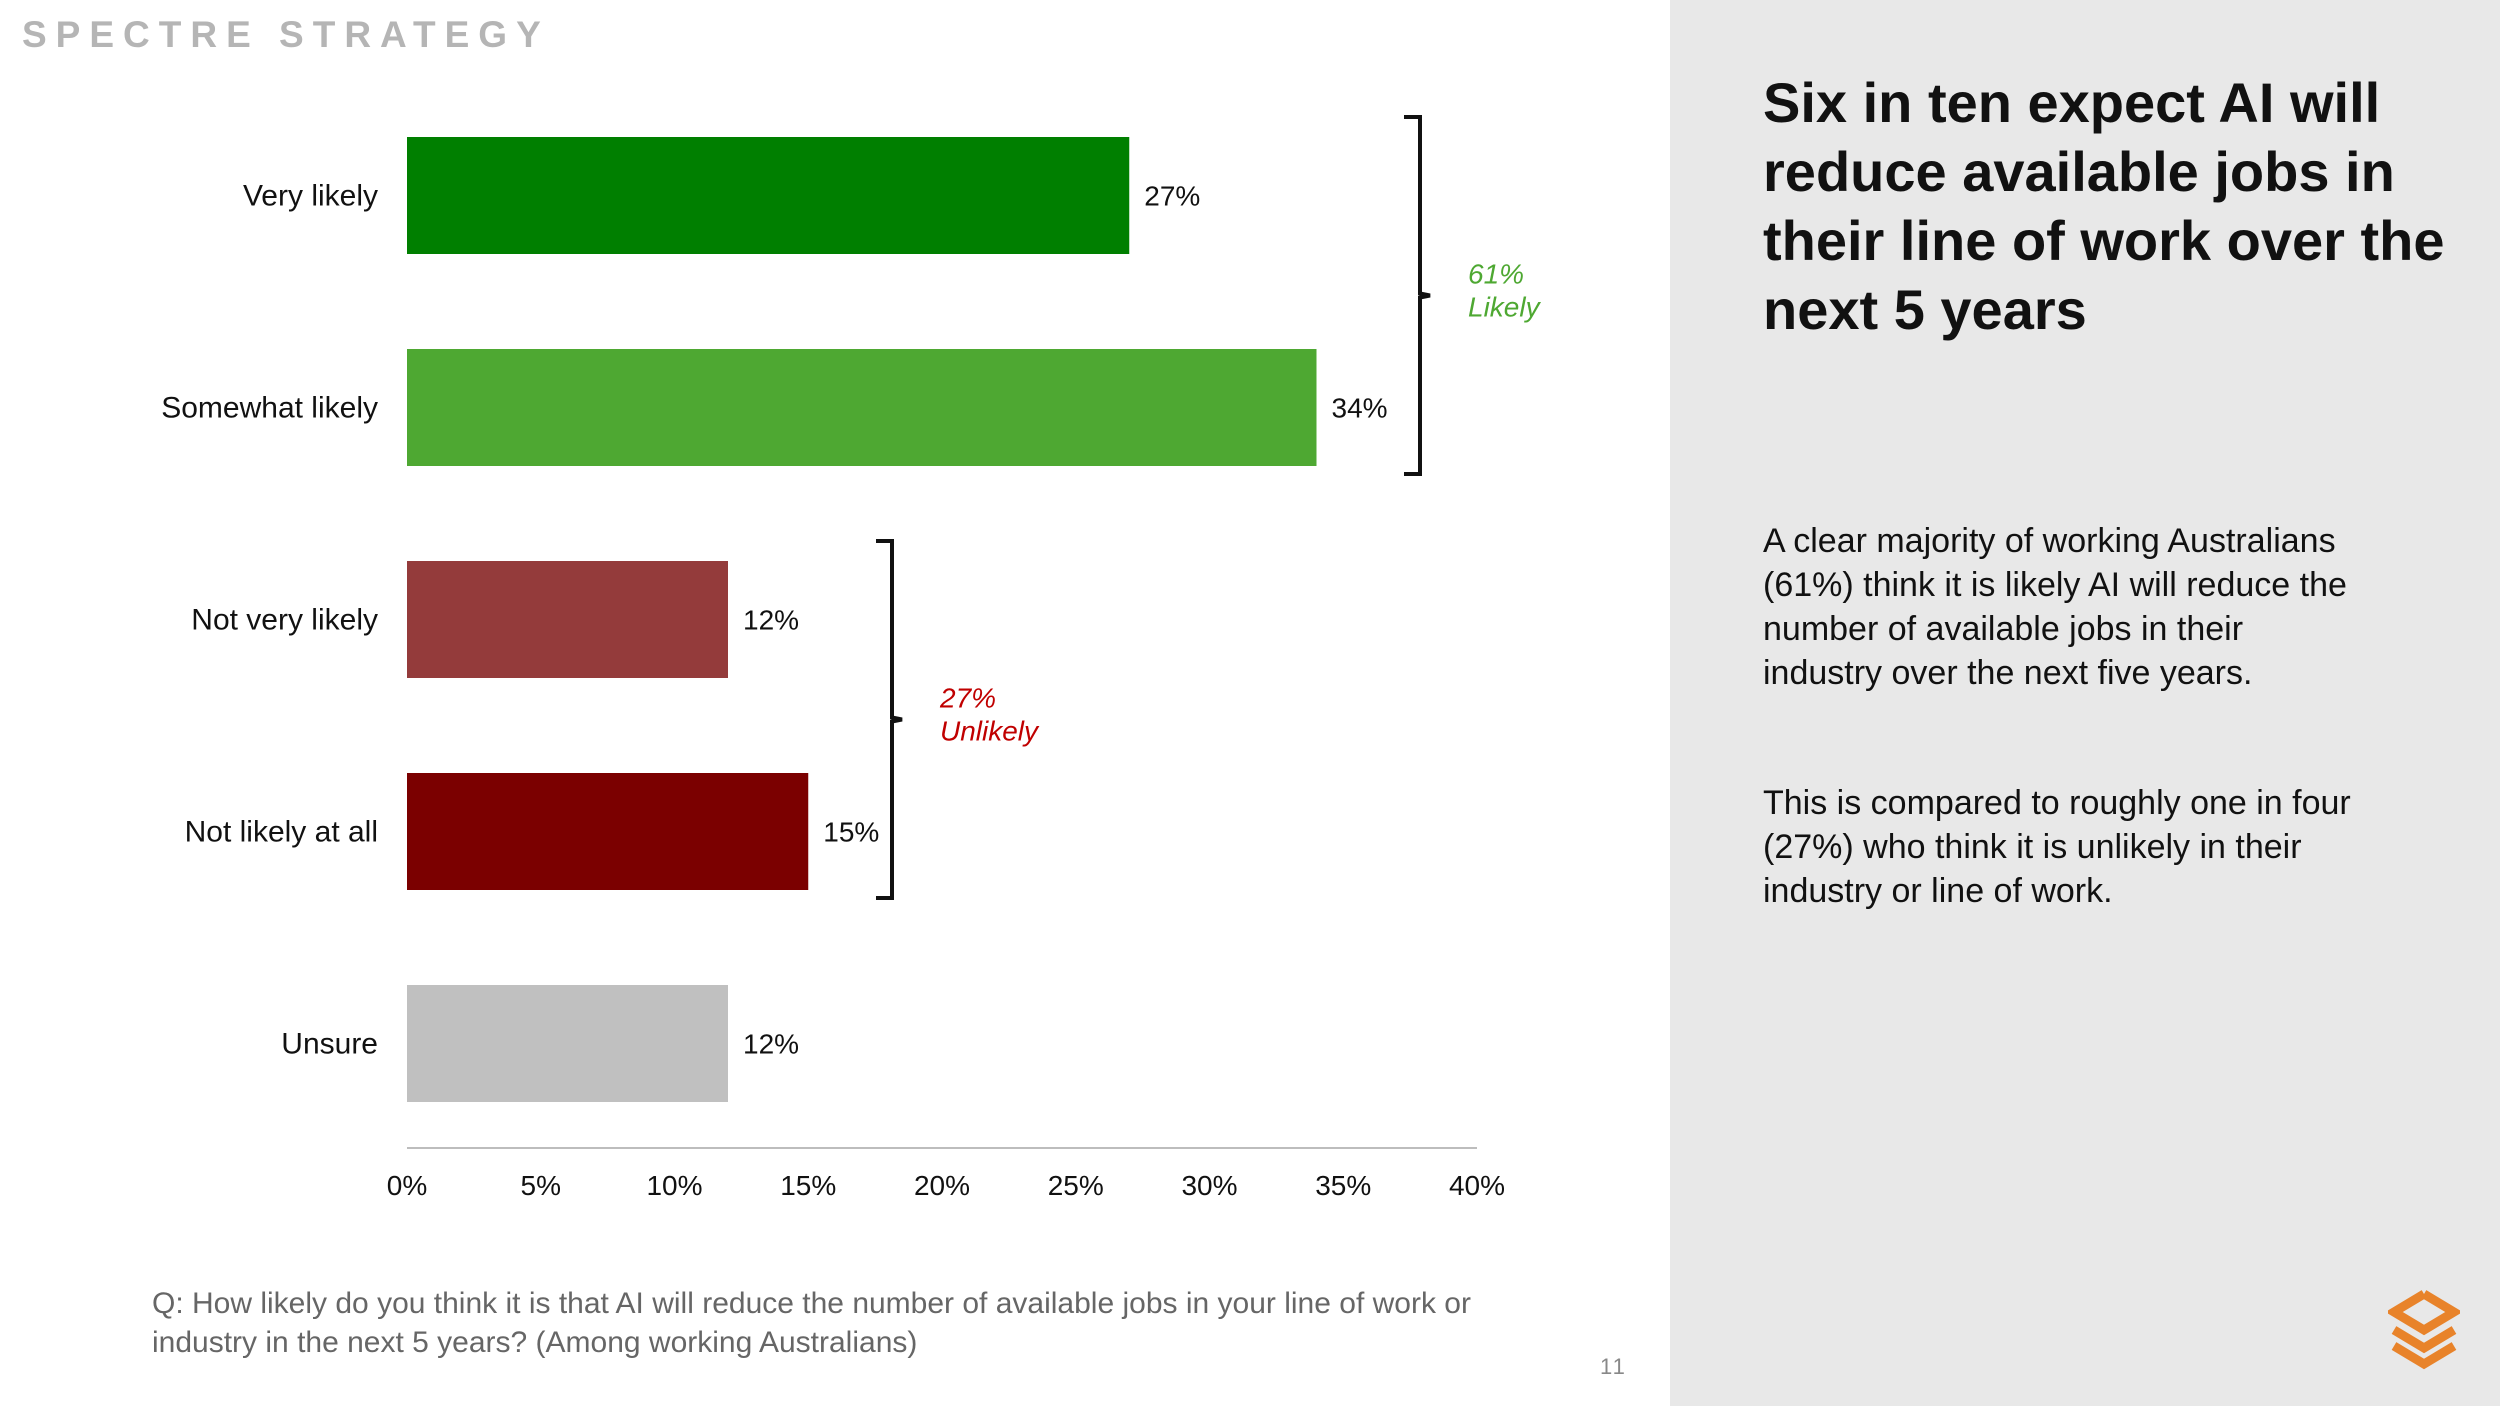 This screenshot has width=2500, height=1406. What do you see at coordinates (329, 1044) in the screenshot?
I see `category-label: Unsure` at bounding box center [329, 1044].